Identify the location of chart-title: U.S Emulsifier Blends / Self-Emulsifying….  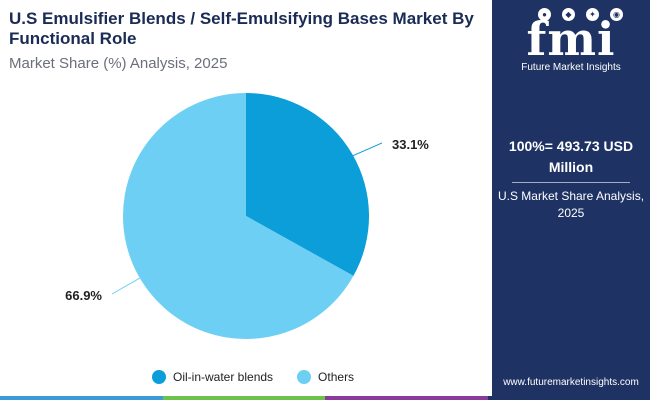
(241, 28).